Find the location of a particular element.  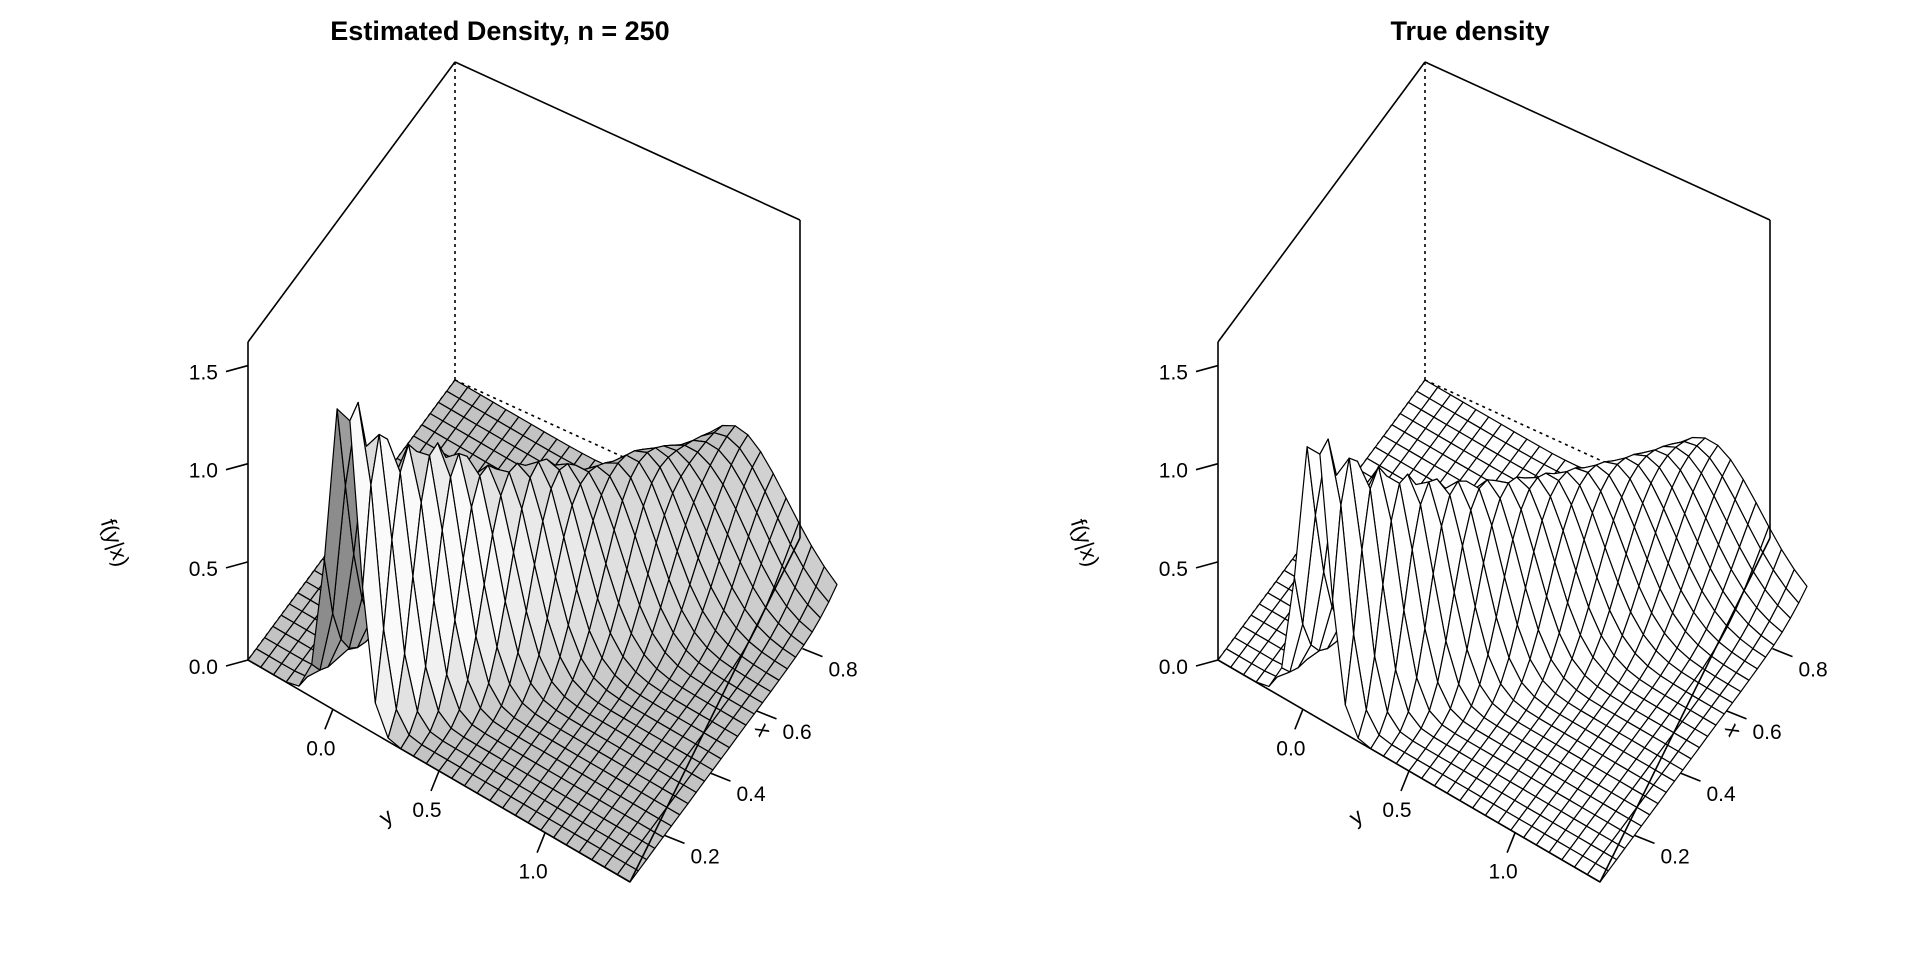

panel-title: Estimated Density, n = 250 is located at coordinates (499, 31).